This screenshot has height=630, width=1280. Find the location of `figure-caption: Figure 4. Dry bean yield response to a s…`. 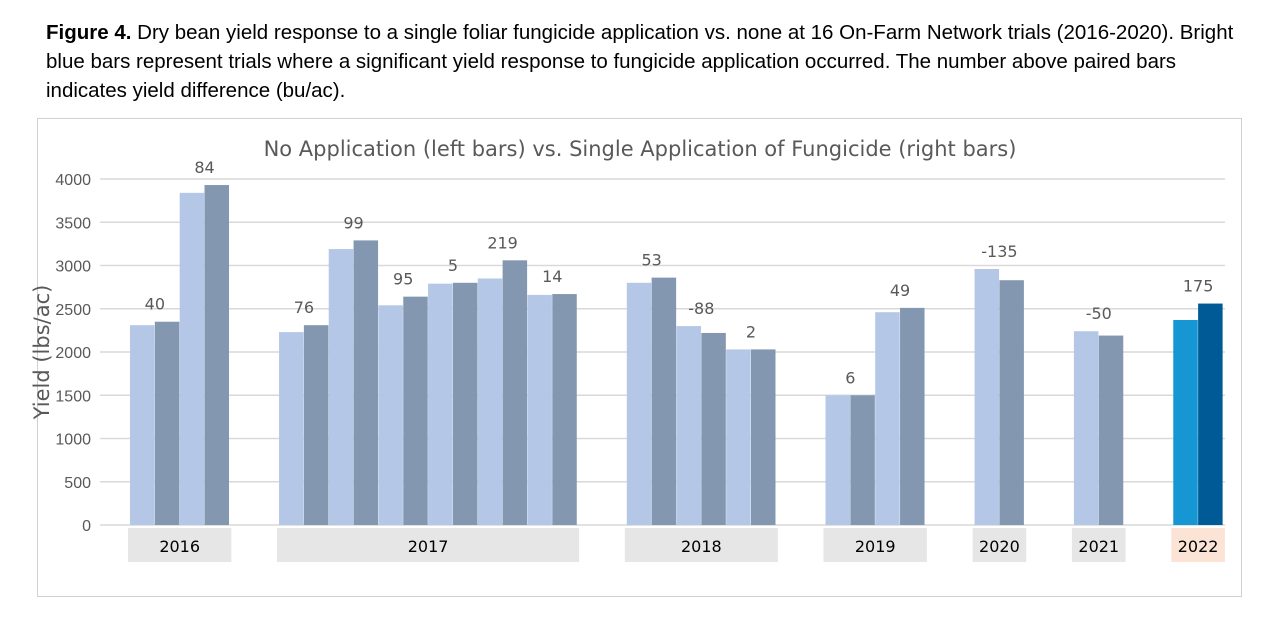

figure-caption: Figure 4. Dry bean yield response to a s… is located at coordinates (646, 61).